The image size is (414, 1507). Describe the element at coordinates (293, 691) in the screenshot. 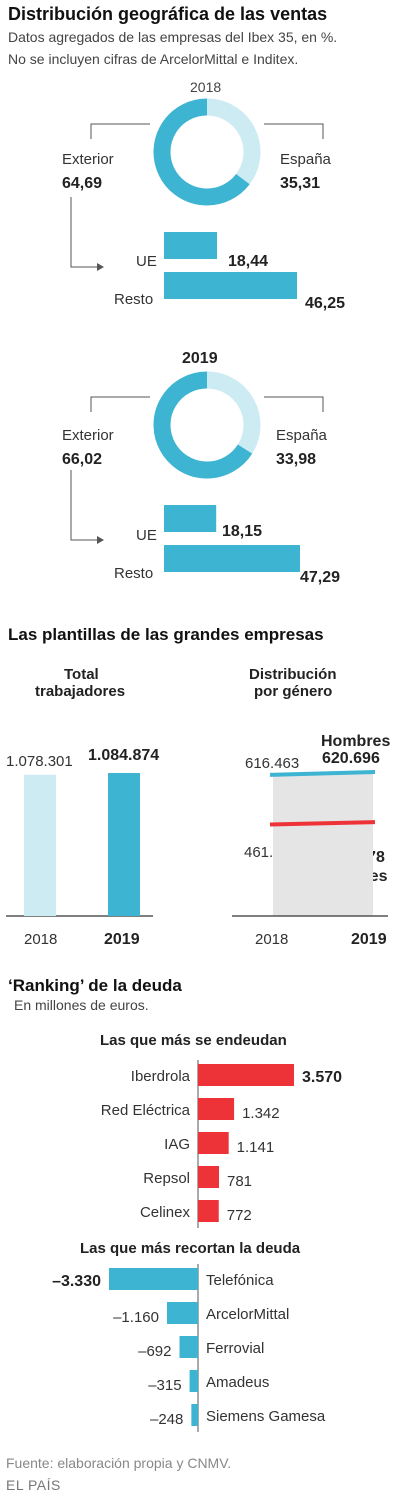

I see `gender-title-line-2: por género` at that location.